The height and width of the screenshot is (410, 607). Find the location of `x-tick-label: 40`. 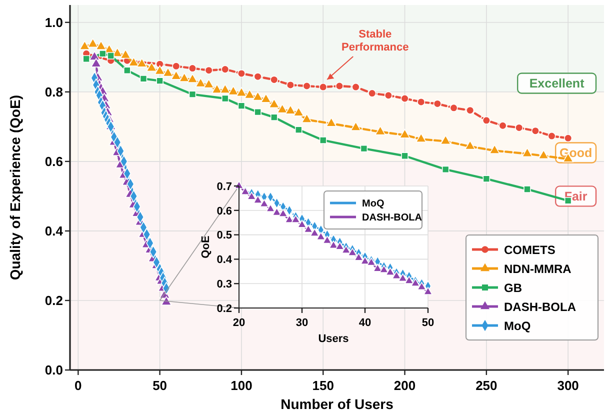

x-tick-label: 40 is located at coordinates (365, 323).